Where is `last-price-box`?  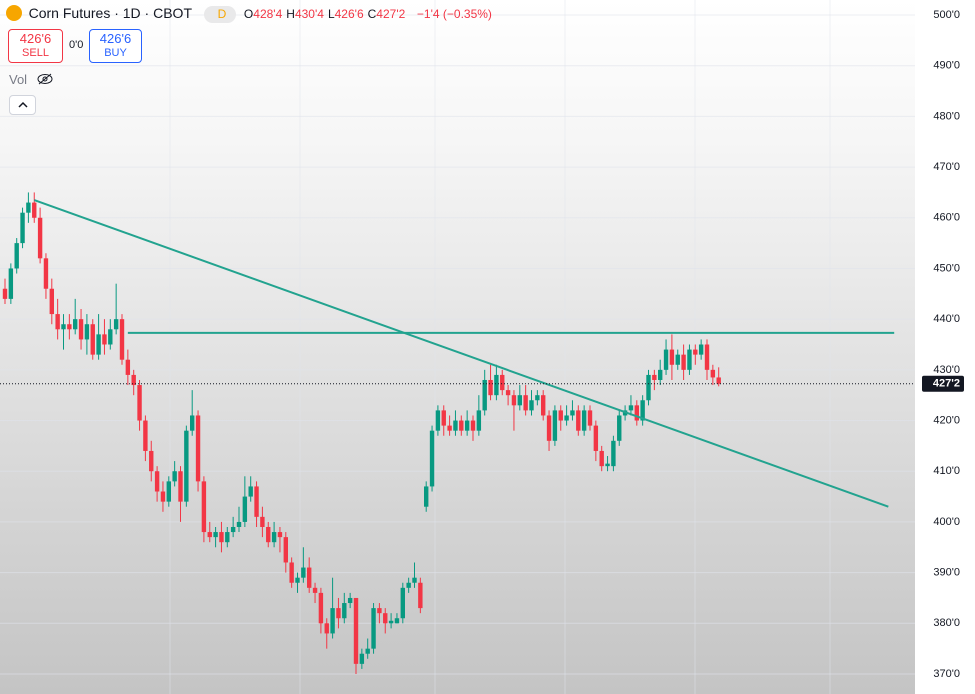 last-price-box is located at coordinates (943, 383).